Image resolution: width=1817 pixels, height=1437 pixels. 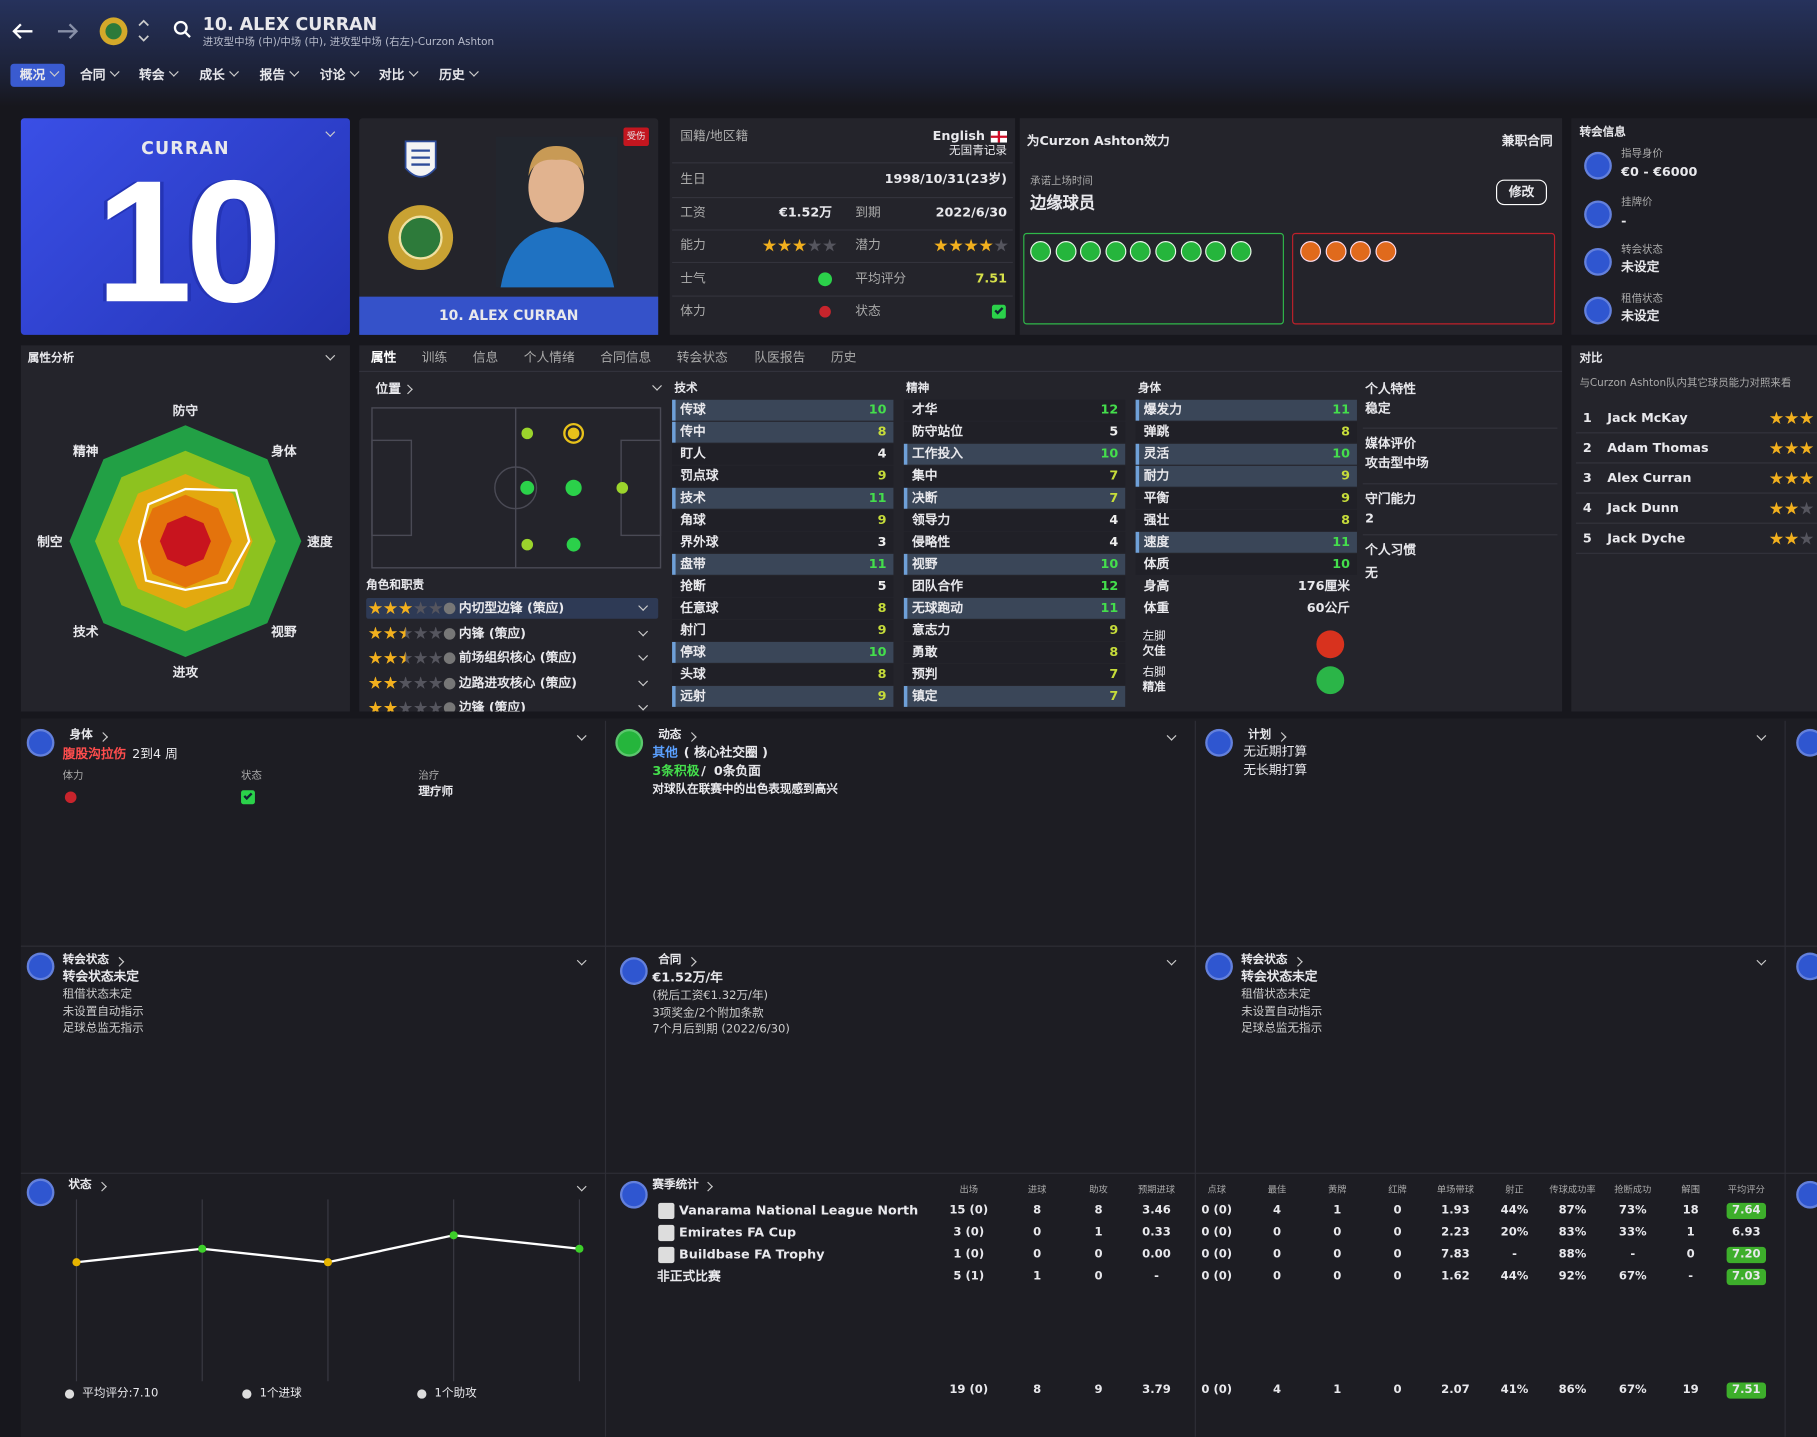 I want to click on rank: 2, so click(x=1587, y=448).